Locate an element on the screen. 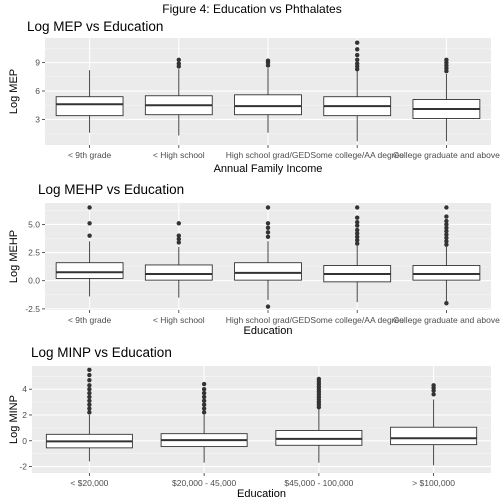  x-tick-label: < High school is located at coordinates (179, 320).